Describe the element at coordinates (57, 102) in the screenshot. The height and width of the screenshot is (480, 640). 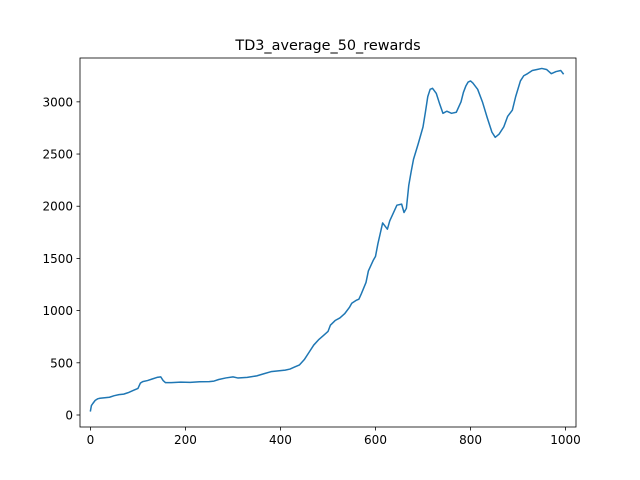
I see `y-tick-label: 3000` at that location.